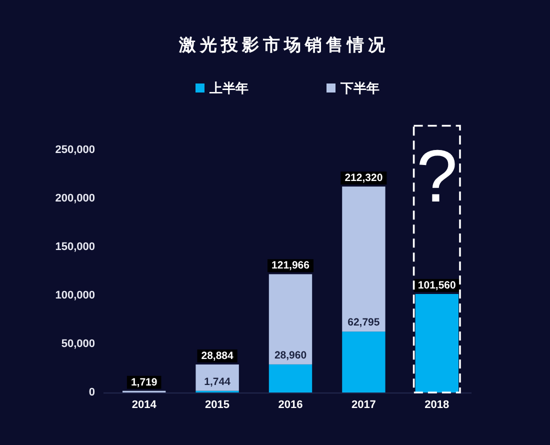 This screenshot has width=550, height=445. Describe the element at coordinates (364, 322) in the screenshot. I see `data-label: 62,795` at that location.